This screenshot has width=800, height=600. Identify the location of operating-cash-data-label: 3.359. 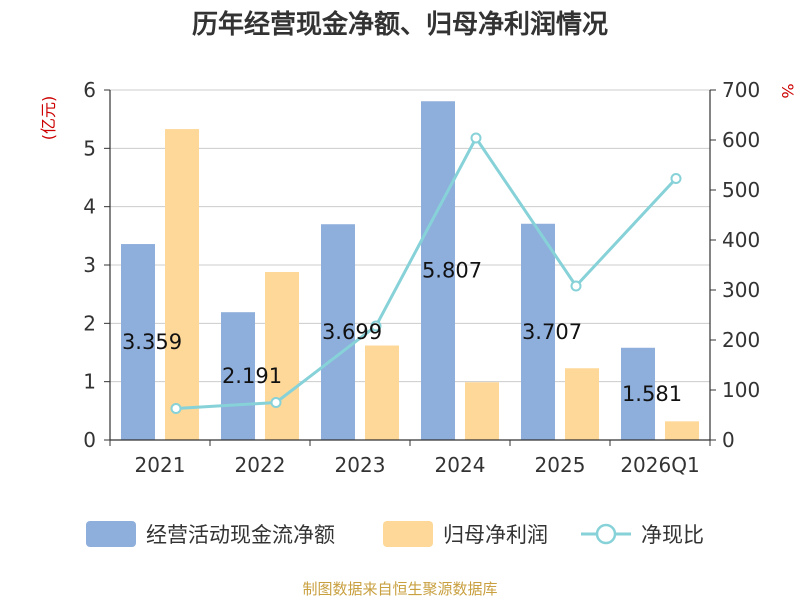
(152, 342).